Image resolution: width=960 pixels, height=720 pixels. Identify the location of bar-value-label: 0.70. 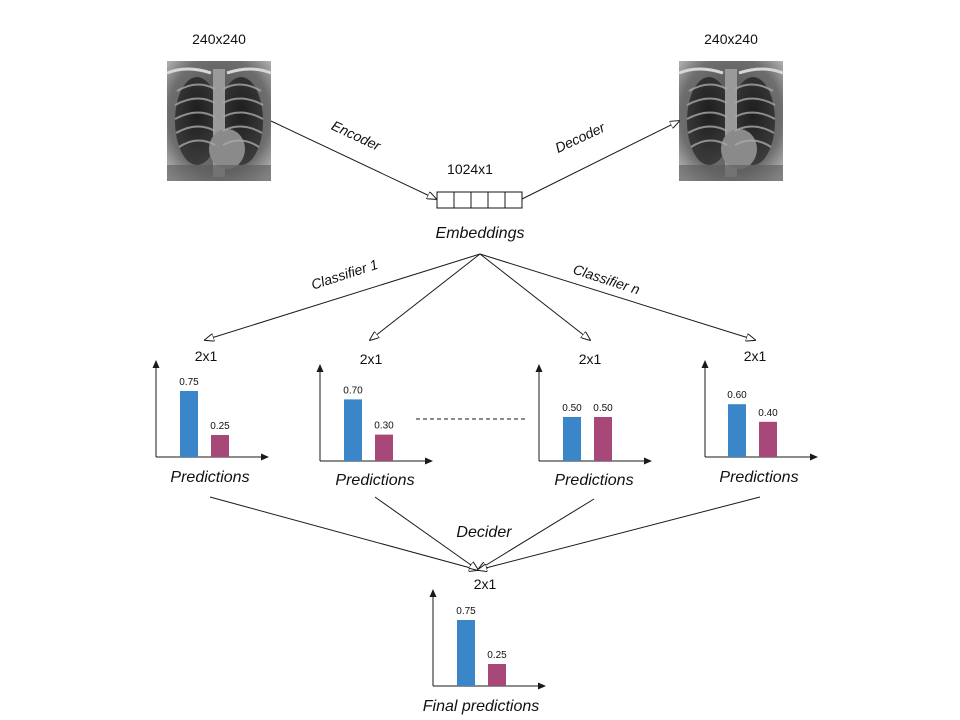
(353, 390).